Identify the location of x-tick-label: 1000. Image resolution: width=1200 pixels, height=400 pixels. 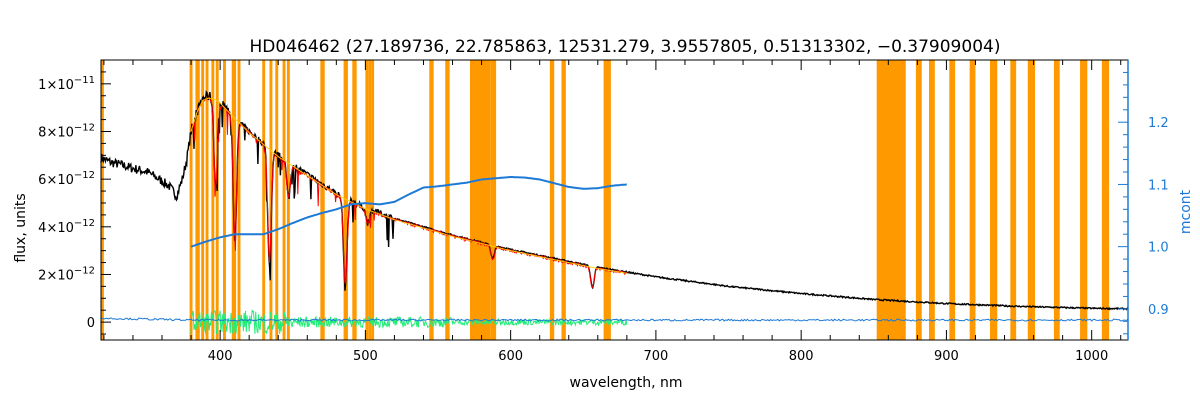
(1091, 356).